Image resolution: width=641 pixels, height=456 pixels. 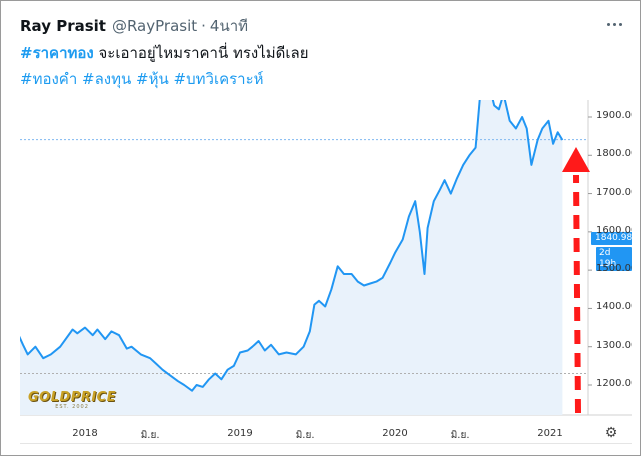 What do you see at coordinates (72, 400) in the screenshot?
I see `goldprice-logo: GOLDPRICE EST. 2002` at bounding box center [72, 400].